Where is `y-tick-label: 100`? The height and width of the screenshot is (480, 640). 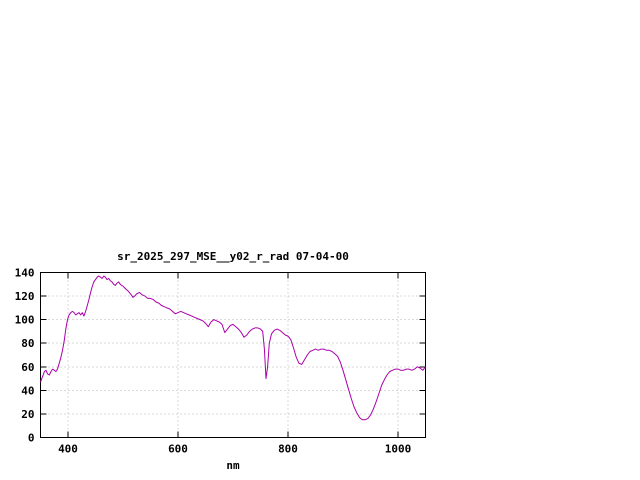 y-tick-label: 100 is located at coordinates (25, 320).